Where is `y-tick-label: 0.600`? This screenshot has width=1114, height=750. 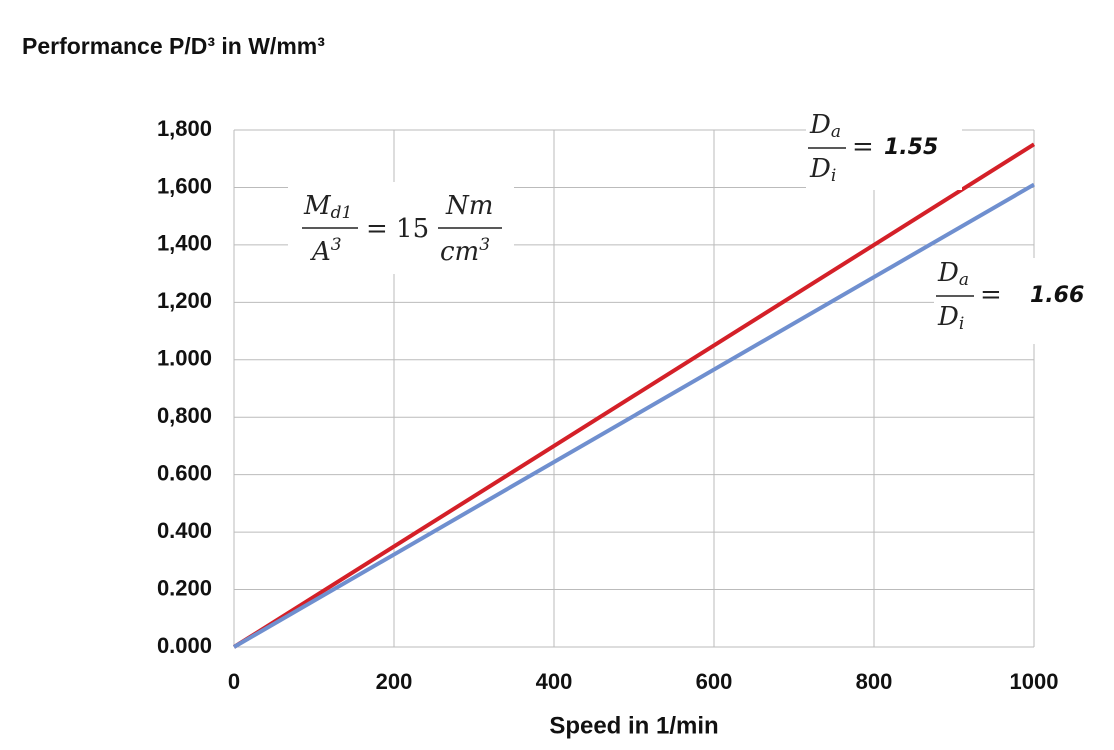
y-tick-label: 0.600 is located at coordinates (184, 472).